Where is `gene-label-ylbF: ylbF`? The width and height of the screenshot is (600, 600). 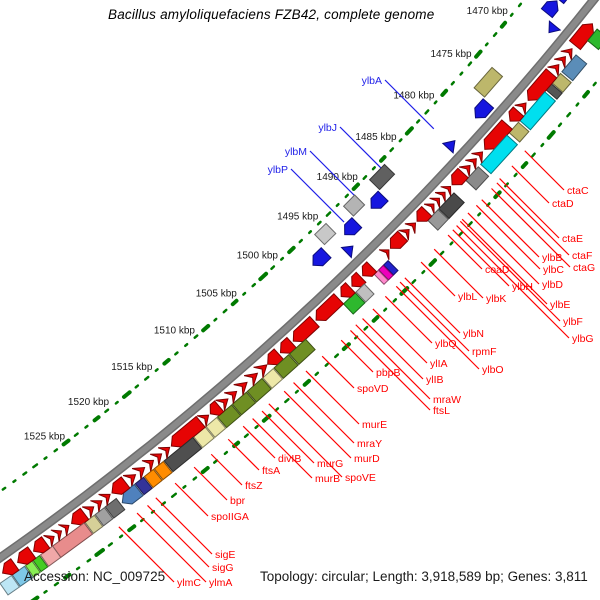 gene-label-ylbF: ylbF is located at coordinates (573, 322).